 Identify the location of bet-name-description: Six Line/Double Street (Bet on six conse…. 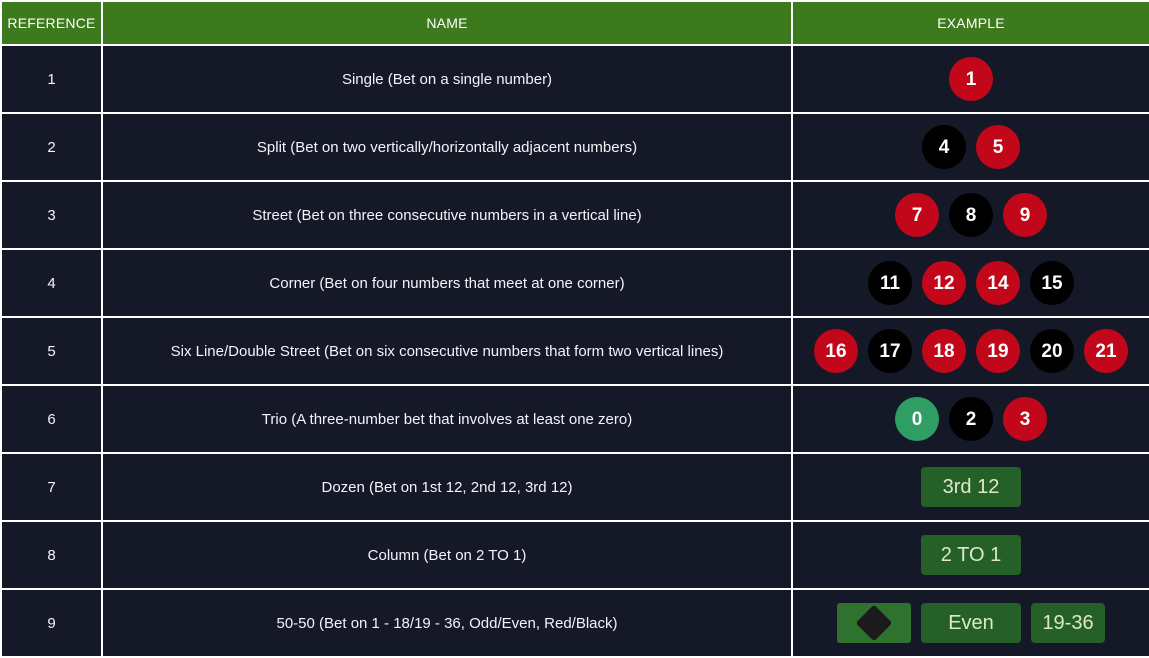
(447, 351).